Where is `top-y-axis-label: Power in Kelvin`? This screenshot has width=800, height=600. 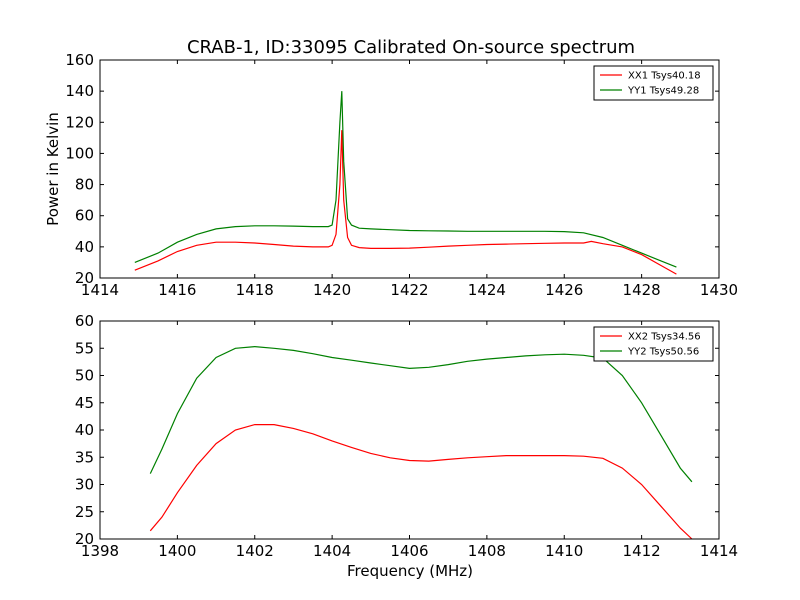
top-y-axis-label: Power in Kelvin is located at coordinates (53, 169).